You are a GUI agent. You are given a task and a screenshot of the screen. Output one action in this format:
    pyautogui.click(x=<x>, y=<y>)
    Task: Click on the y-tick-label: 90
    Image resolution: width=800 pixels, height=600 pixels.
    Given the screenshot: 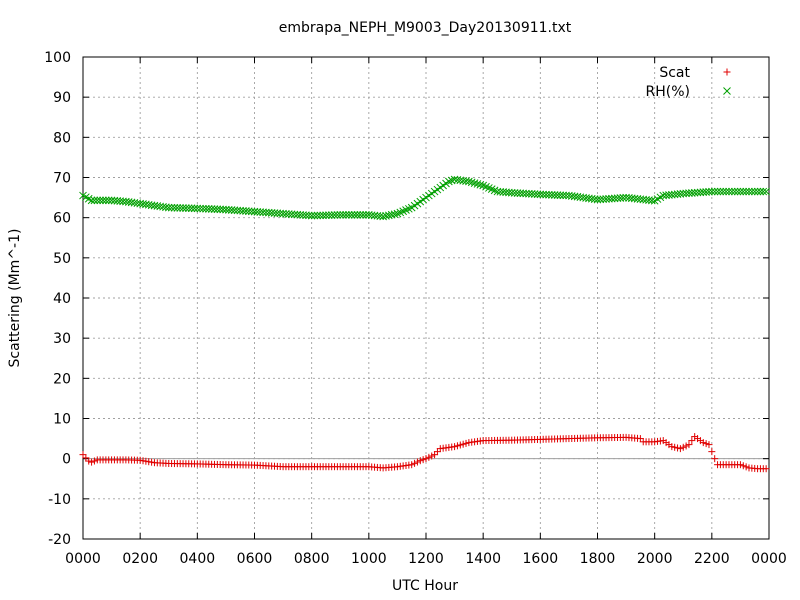 What is the action you would take?
    pyautogui.click(x=62, y=98)
    